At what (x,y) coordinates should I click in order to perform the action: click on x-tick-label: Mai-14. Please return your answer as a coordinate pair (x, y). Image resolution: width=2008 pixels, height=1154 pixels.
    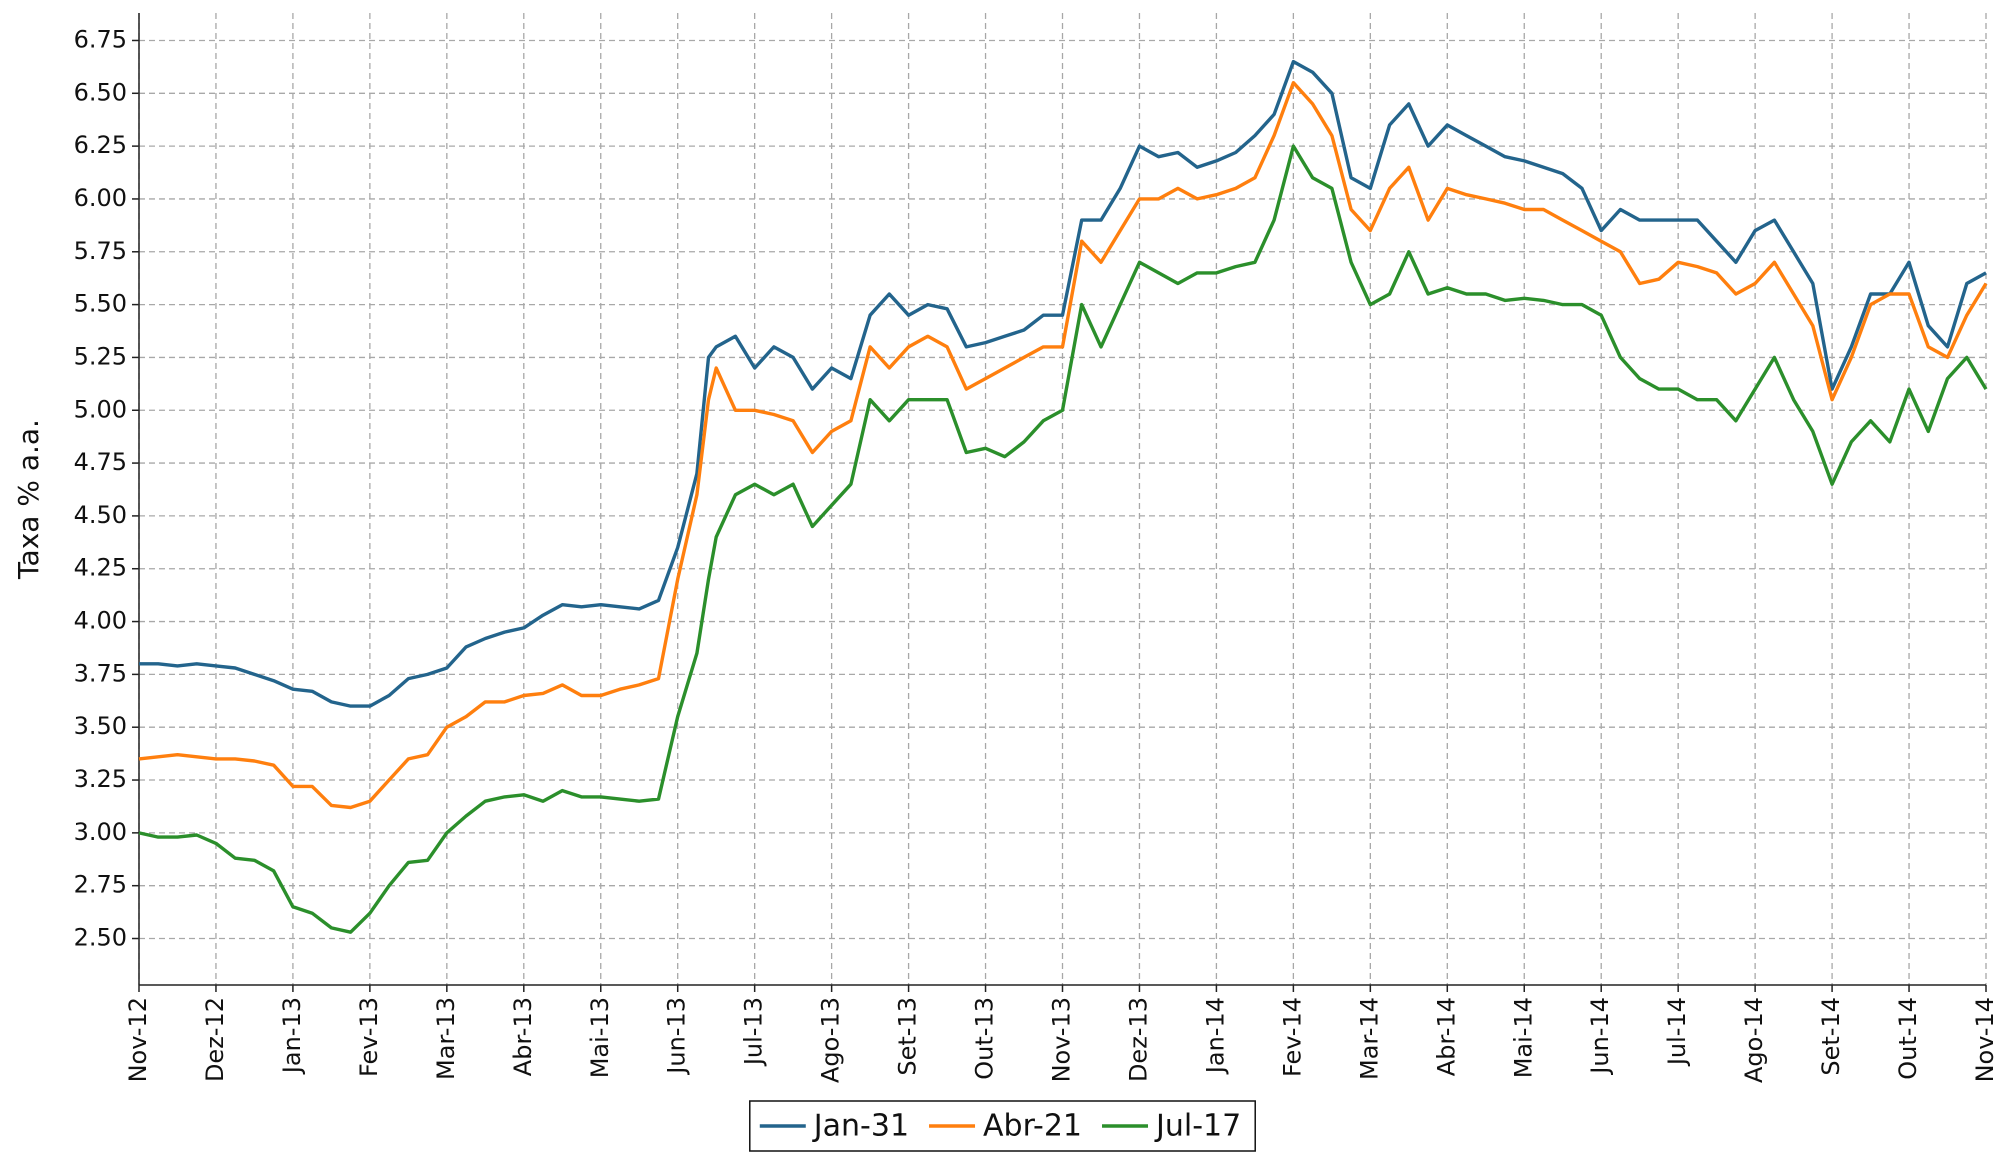
    Looking at the image, I should click on (1523, 1037).